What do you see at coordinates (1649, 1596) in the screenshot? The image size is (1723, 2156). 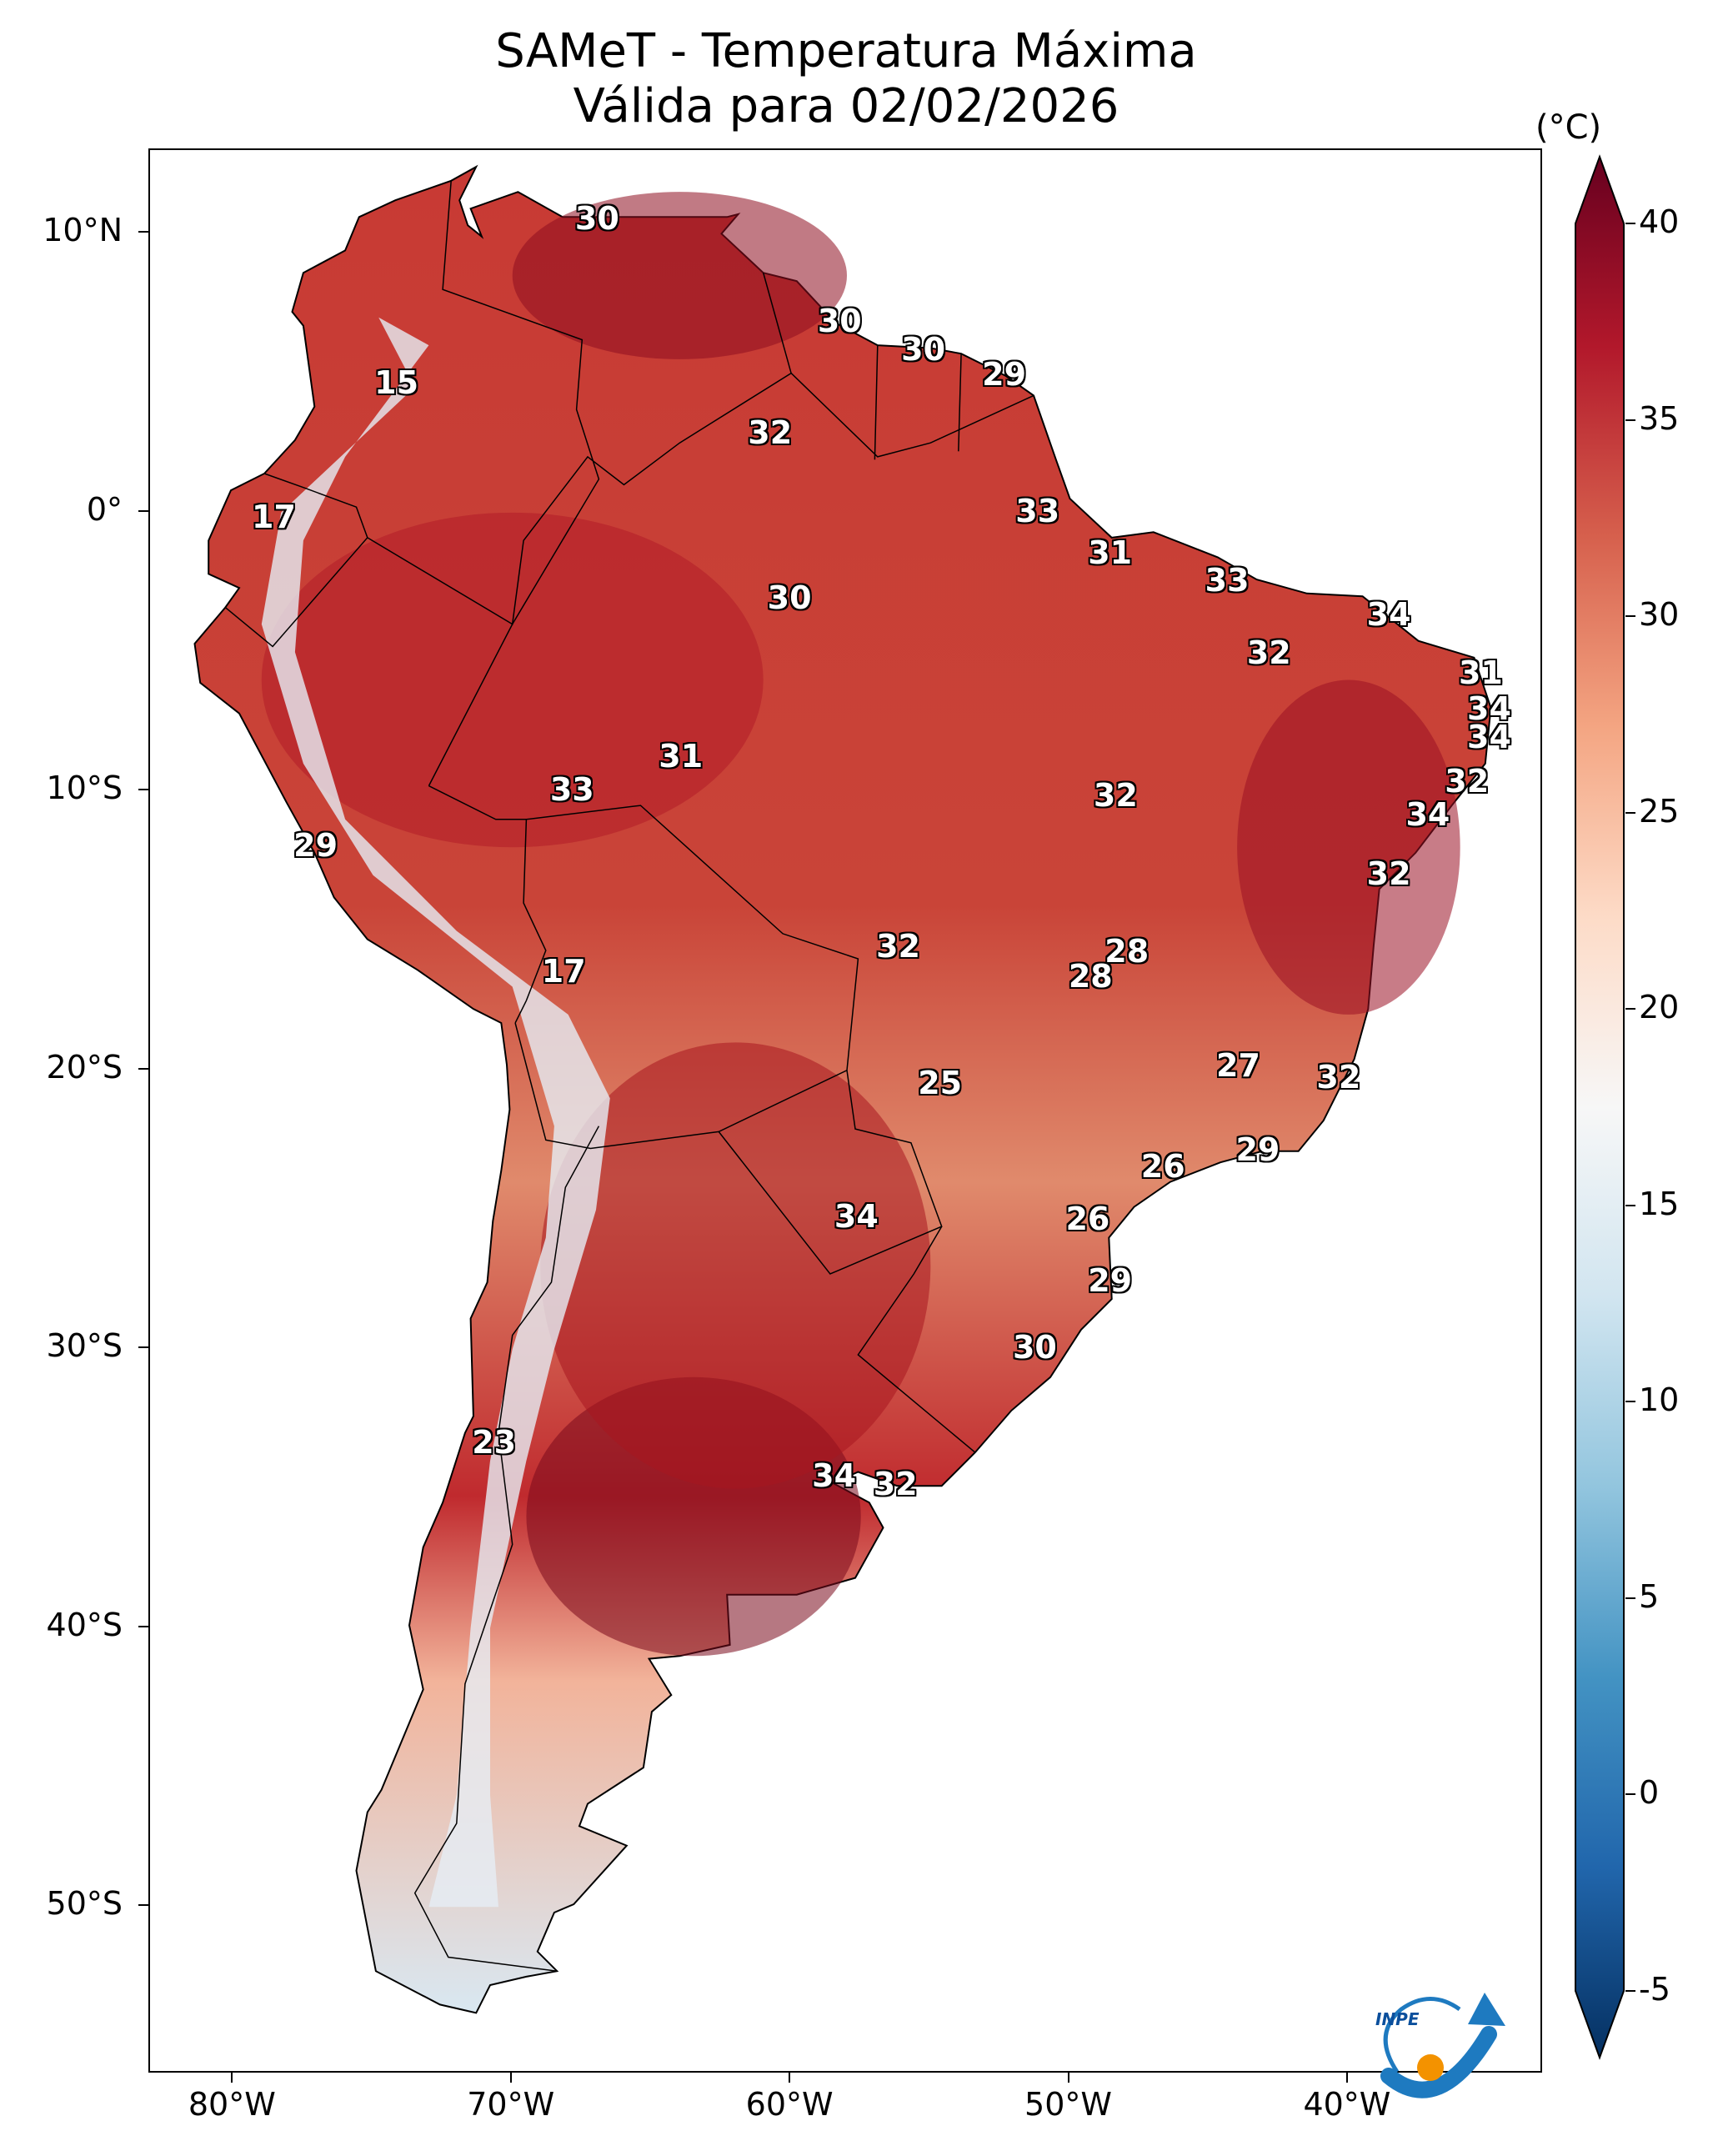 I see `colorbar-tick-label: 5` at bounding box center [1649, 1596].